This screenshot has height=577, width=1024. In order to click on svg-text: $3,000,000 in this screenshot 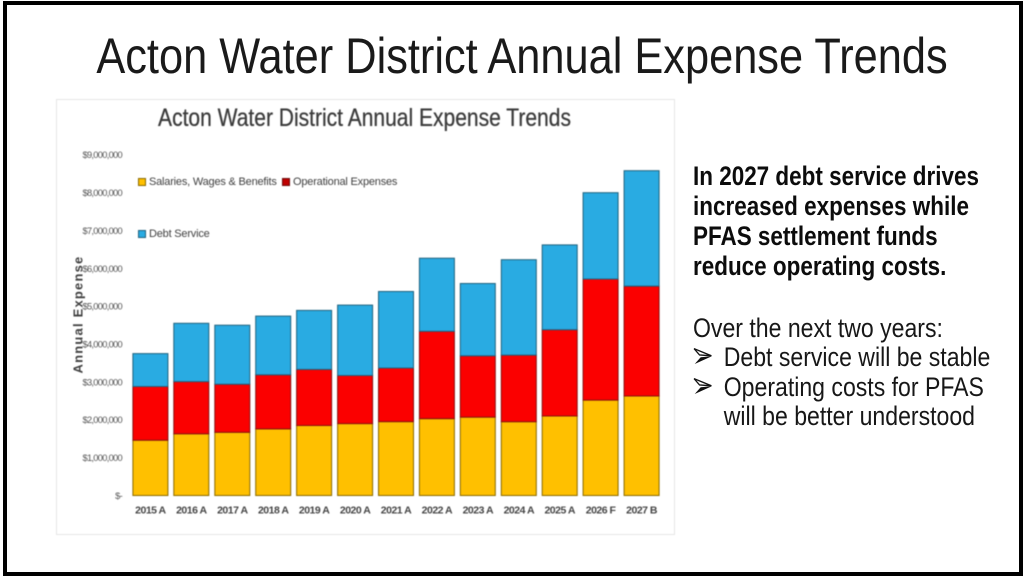, I will do `click(102, 382)`.